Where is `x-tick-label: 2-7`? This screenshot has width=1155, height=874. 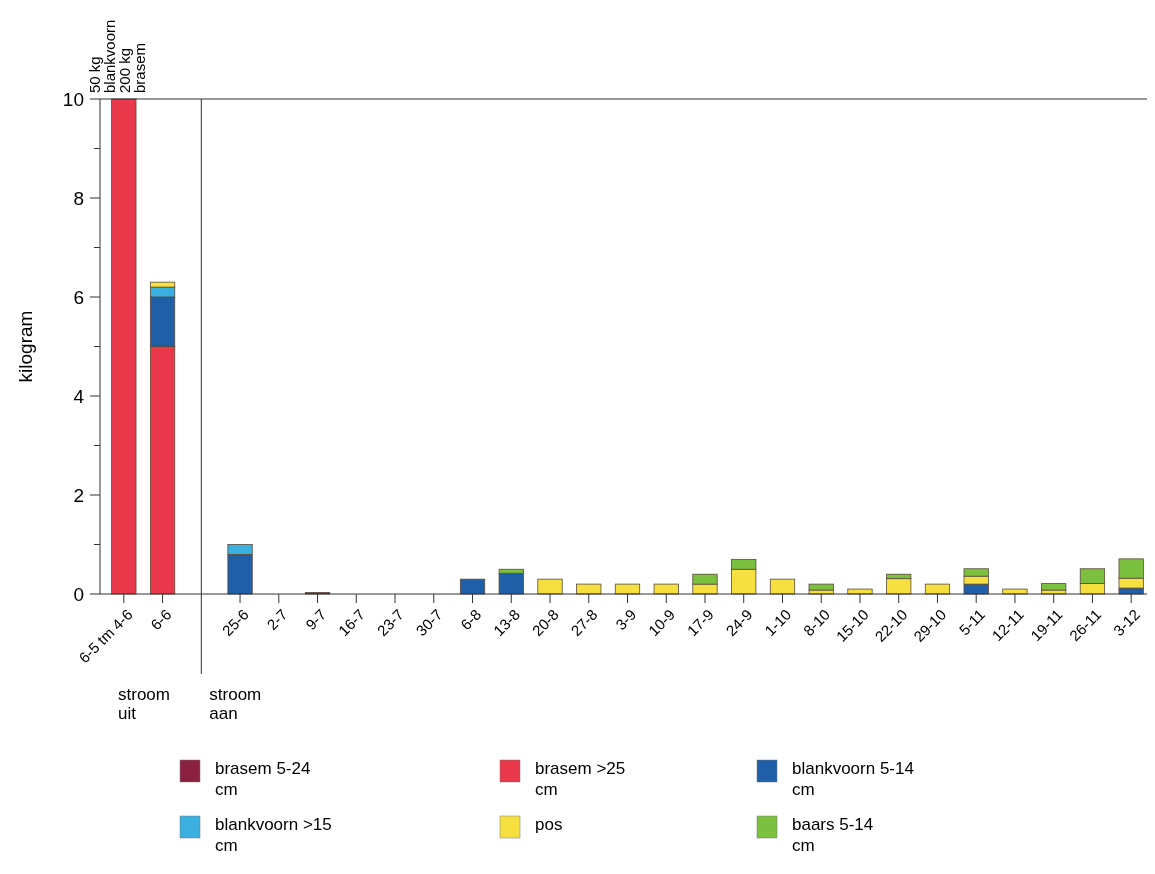
x-tick-label: 2-7 is located at coordinates (277, 619).